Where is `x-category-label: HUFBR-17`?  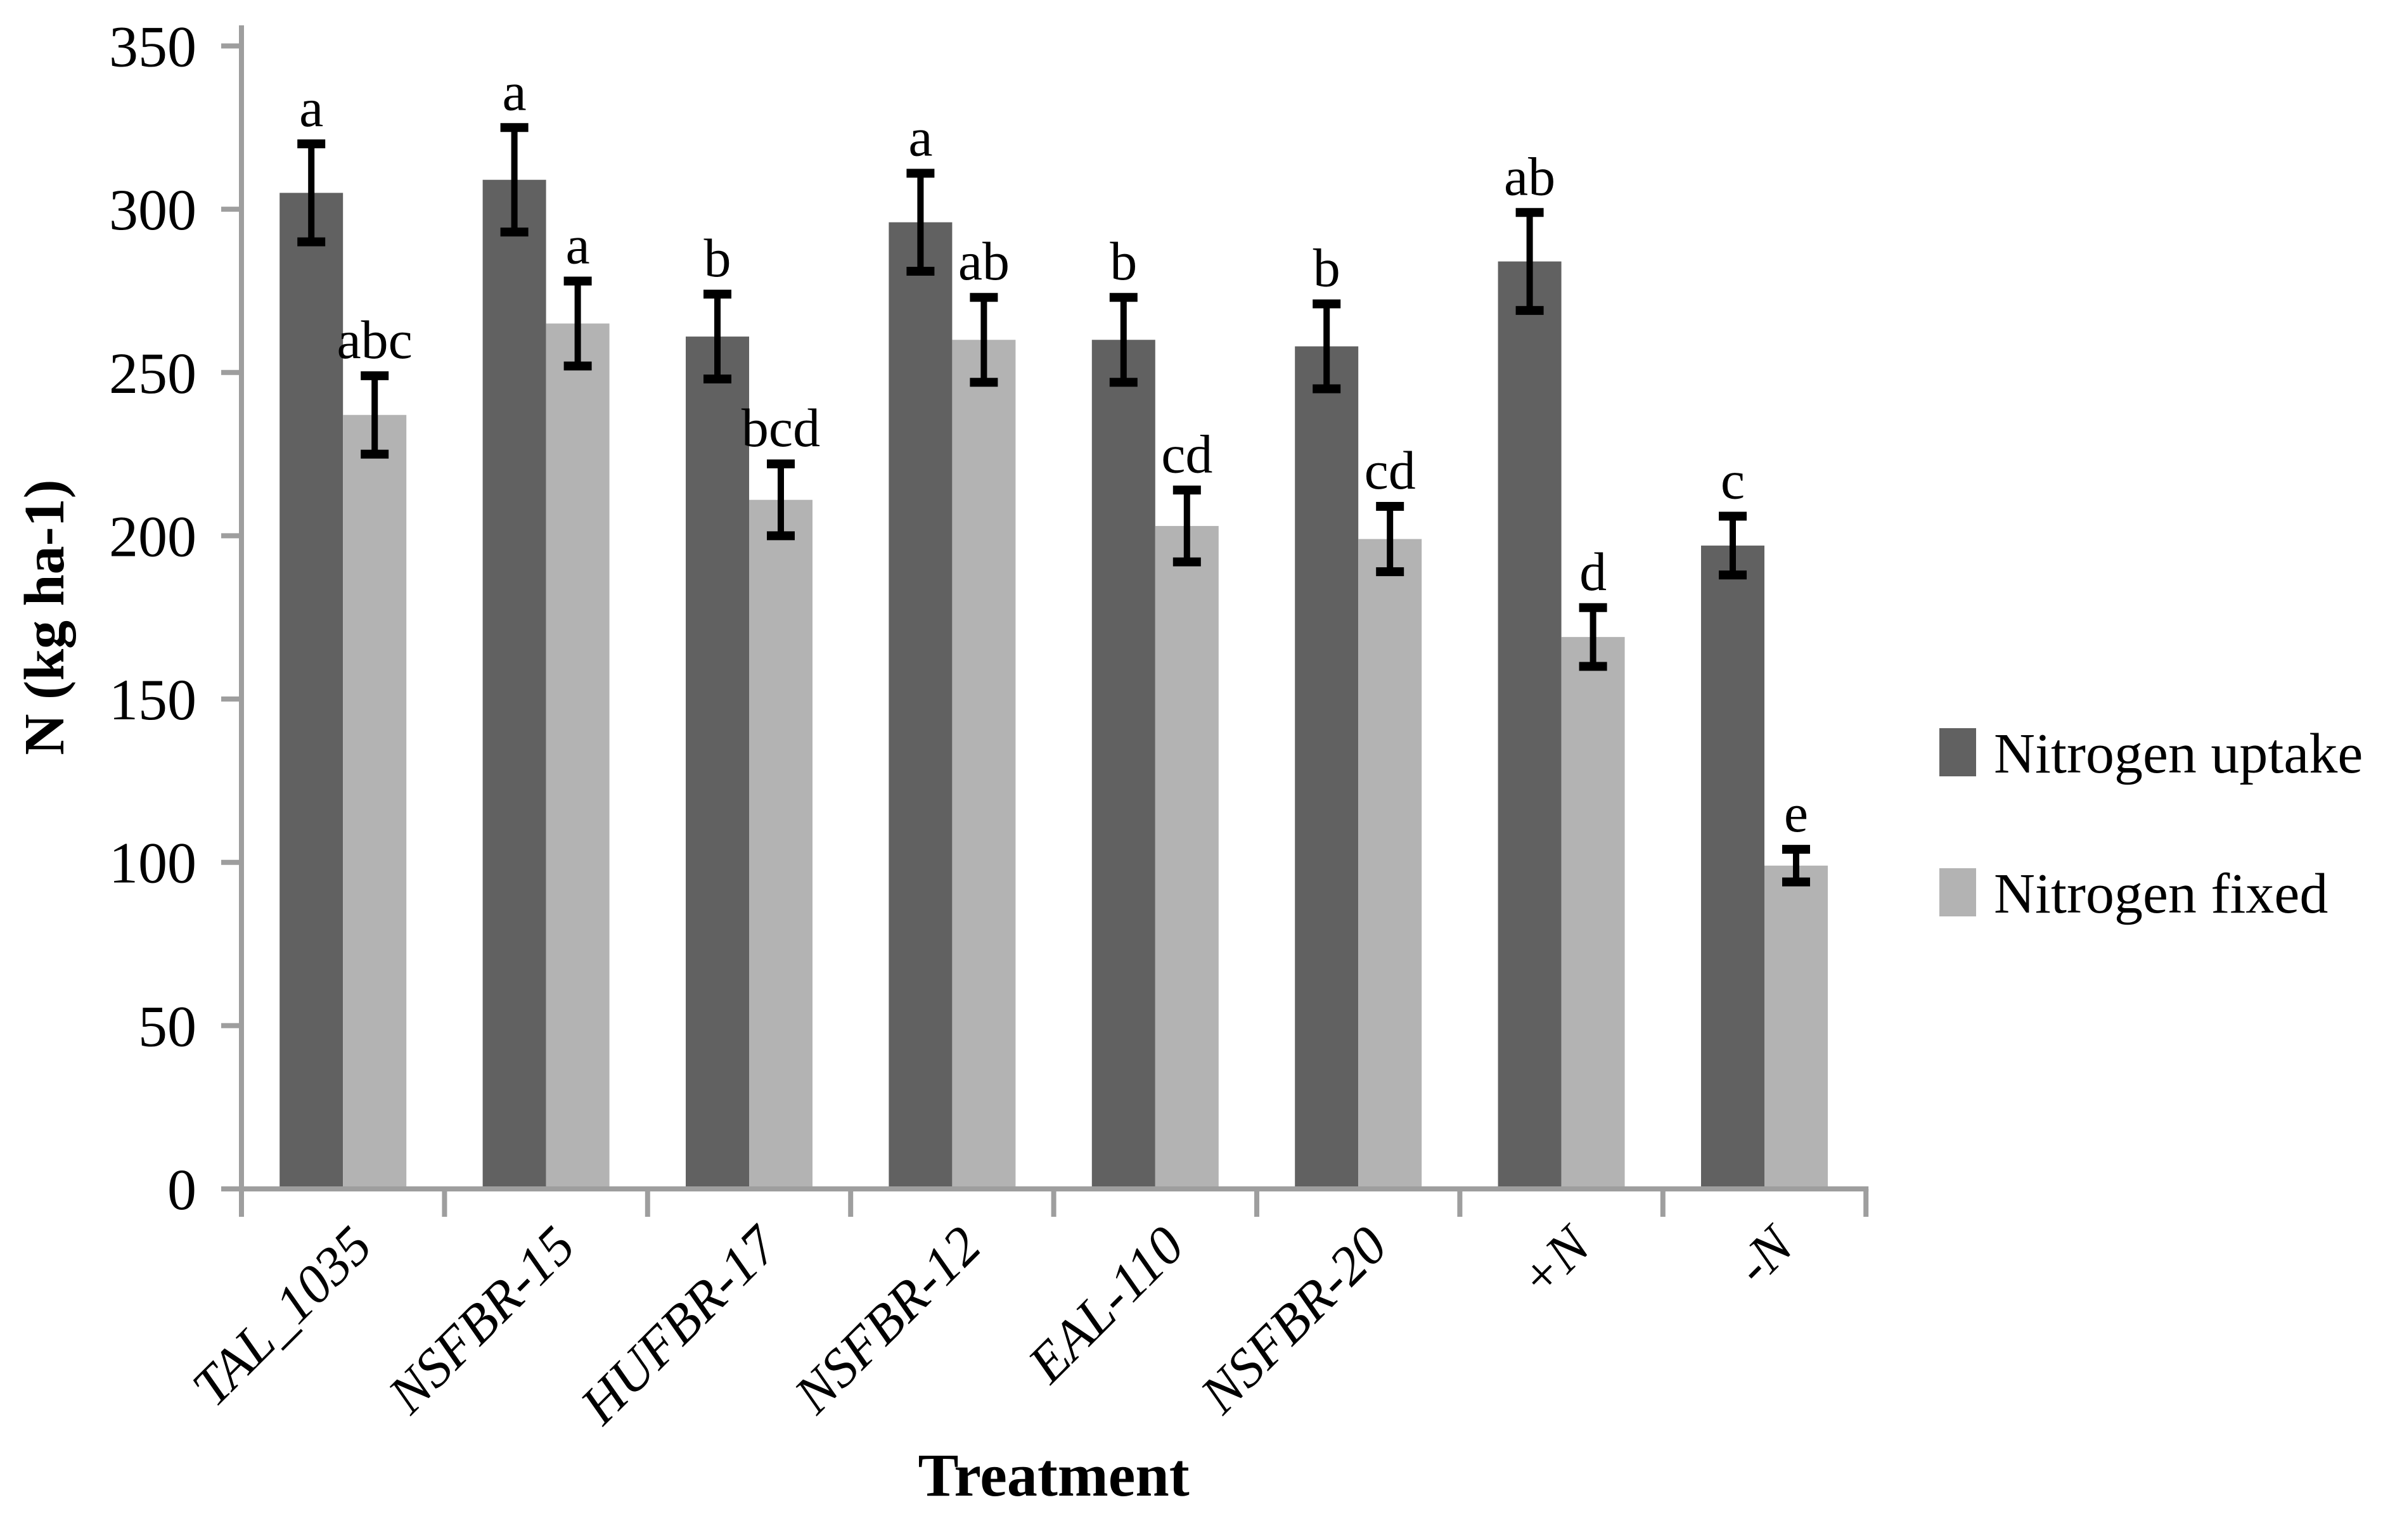
x-category-label: HUFBR-17 is located at coordinates (680, 1324).